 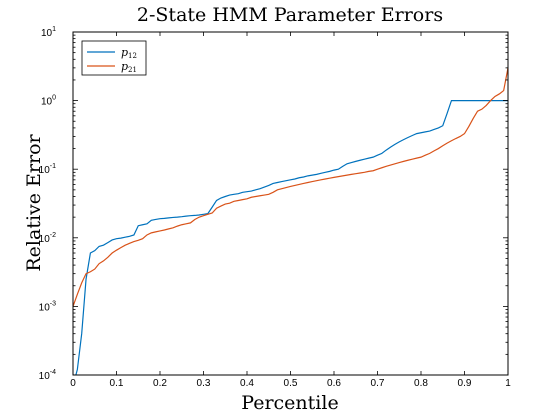 What do you see at coordinates (47, 238) in the screenshot?
I see `y-tick-label: 10⁻²` at bounding box center [47, 238].